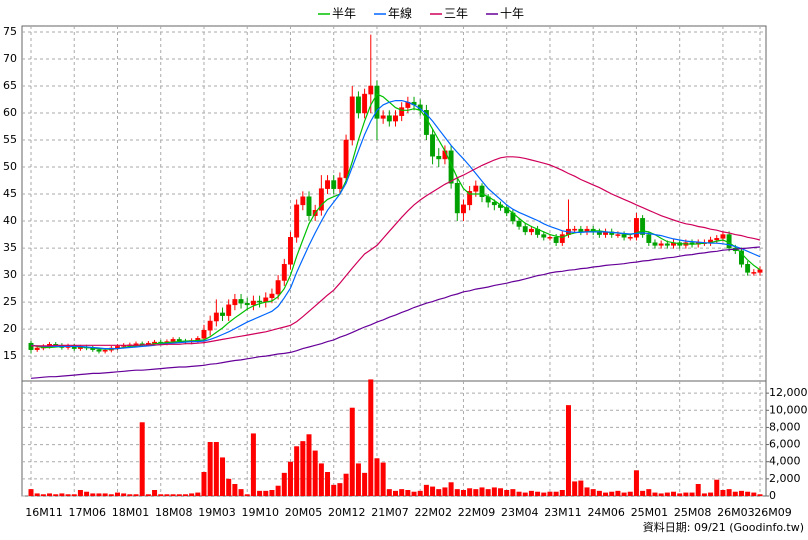 The height and width of the screenshot is (540, 808). What do you see at coordinates (10, 328) in the screenshot?
I see `y-tick-label: 20` at bounding box center [10, 328].